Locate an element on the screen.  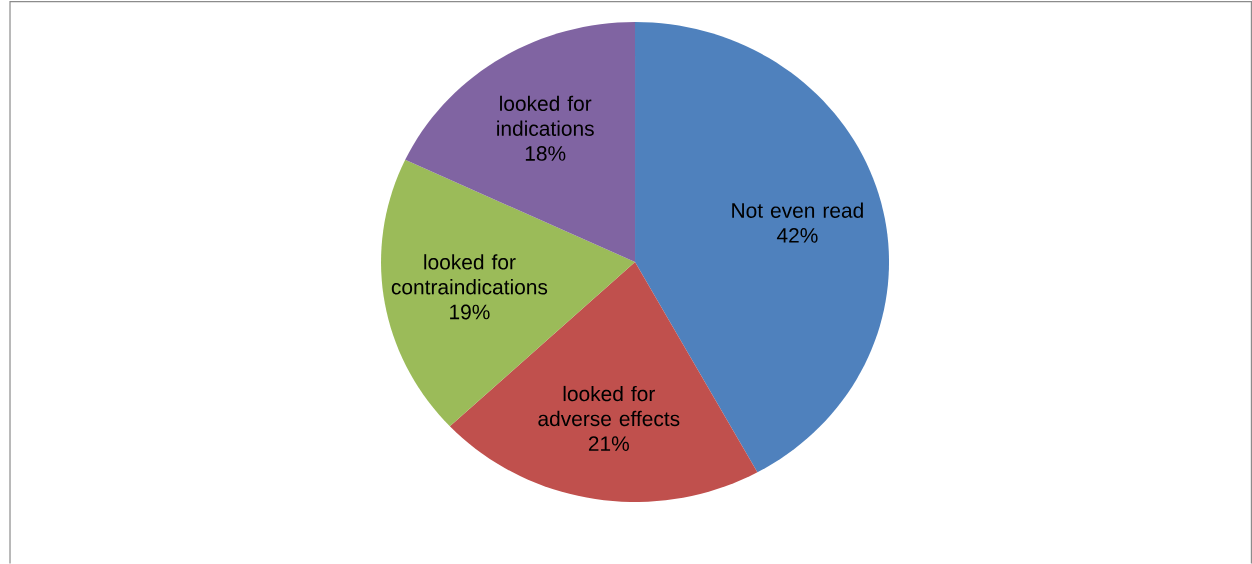
data-label: 21% is located at coordinates (608, 443).